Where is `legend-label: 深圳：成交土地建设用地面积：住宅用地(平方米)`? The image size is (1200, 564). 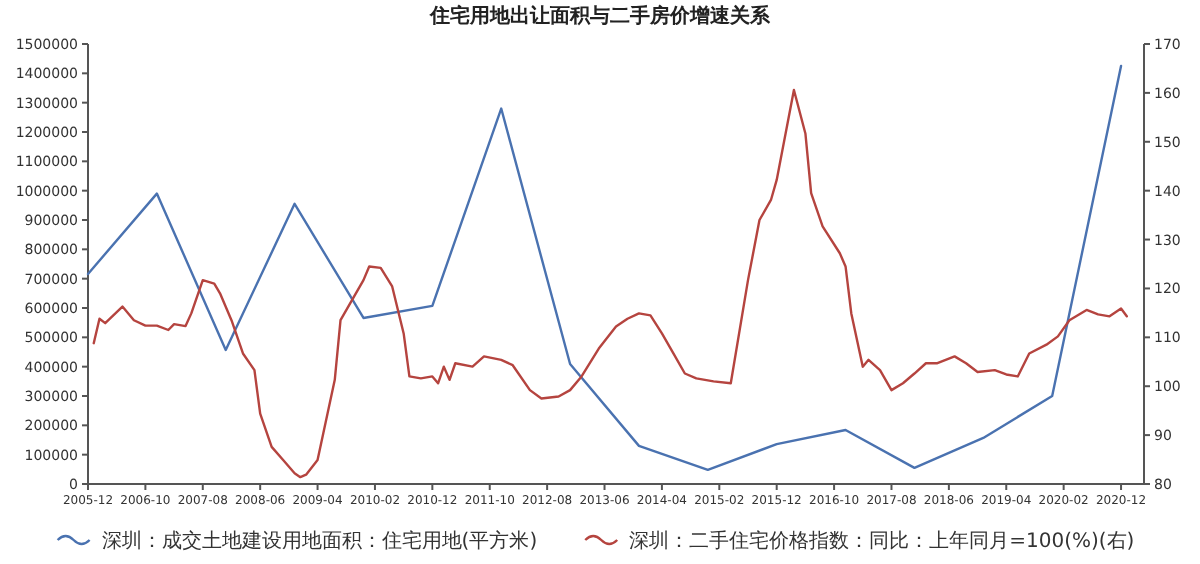
legend-label: 深圳：成交土地建设用地面积：住宅用地(平方米) is located at coordinates (319, 541).